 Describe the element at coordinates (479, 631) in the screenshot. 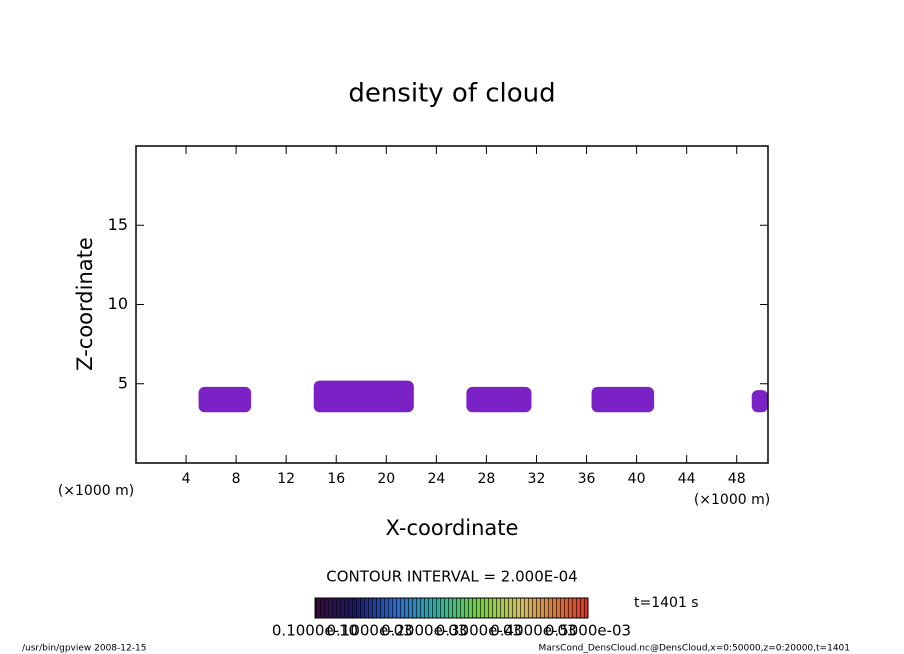

I see `colorbar-label: 0.3000e-03` at that location.